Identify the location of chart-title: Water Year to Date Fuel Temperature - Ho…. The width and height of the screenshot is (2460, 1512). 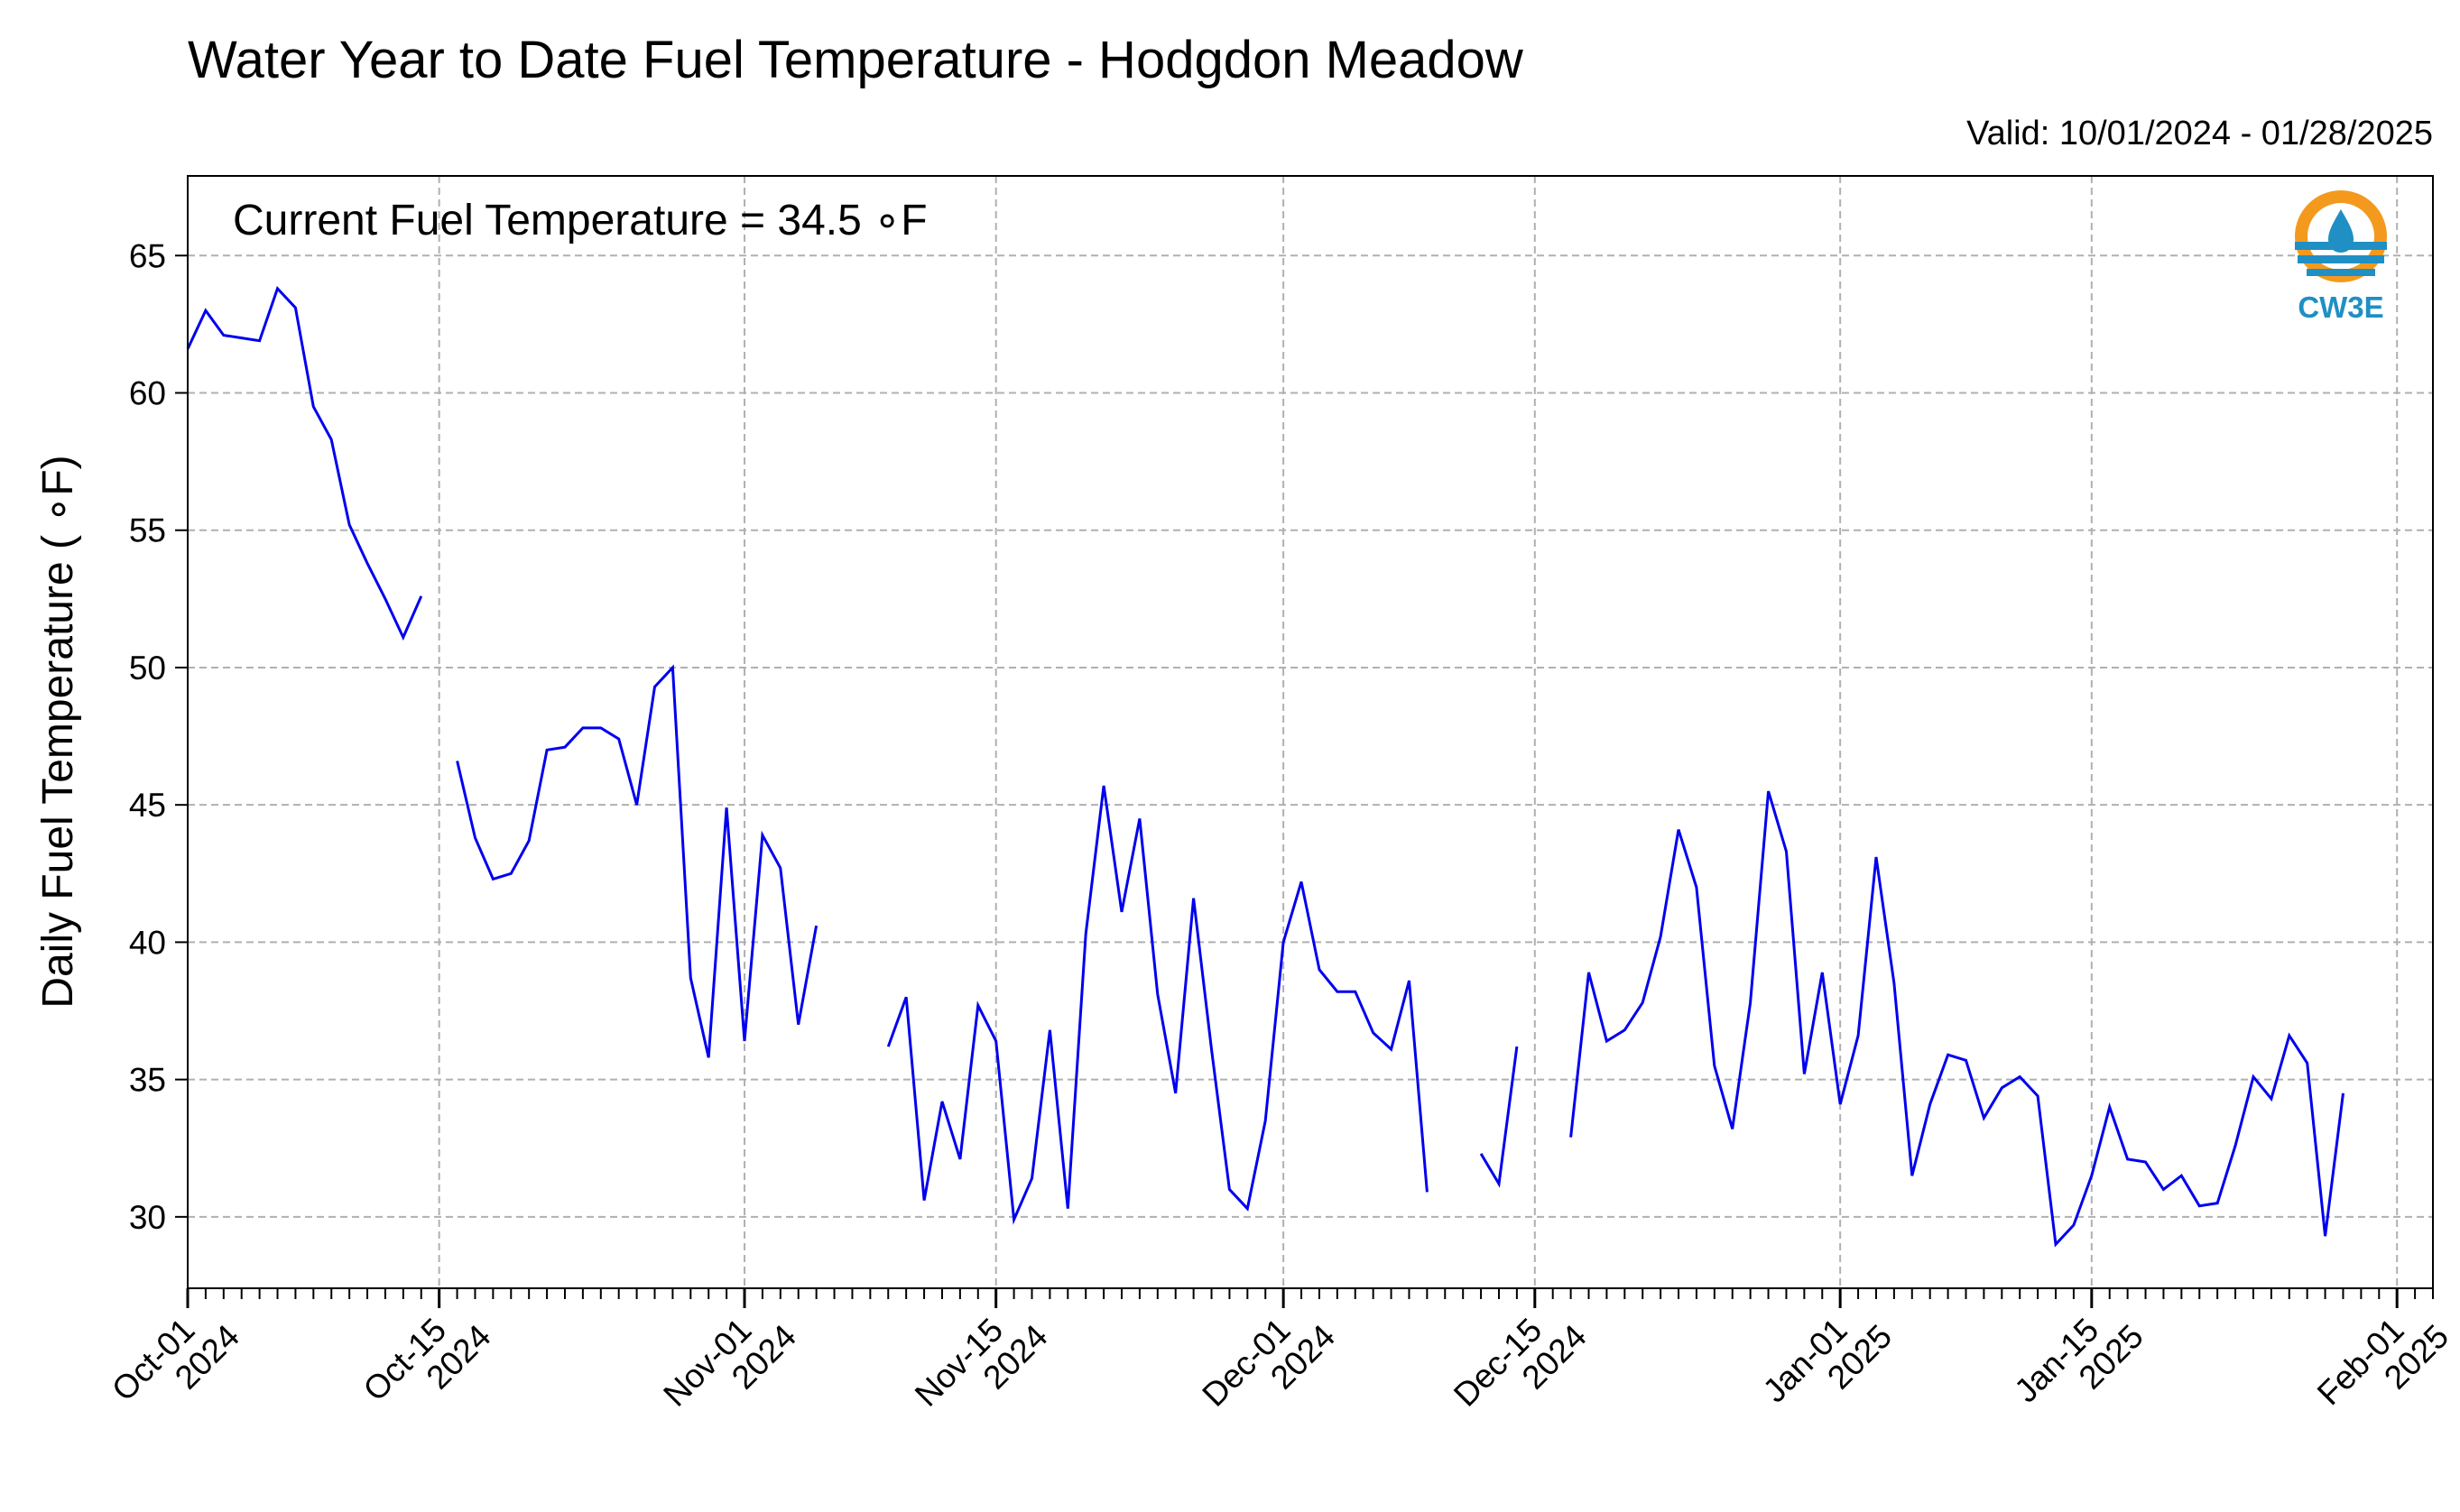
(856, 60).